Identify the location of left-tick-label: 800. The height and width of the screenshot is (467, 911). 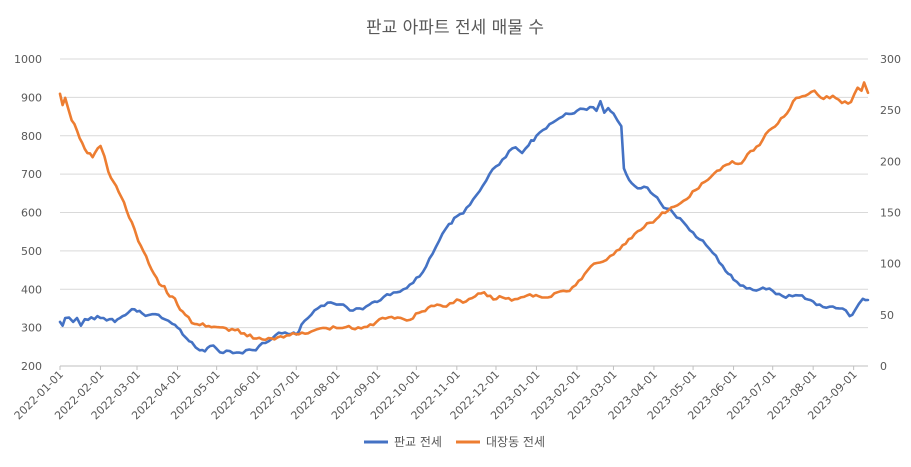
(31, 136).